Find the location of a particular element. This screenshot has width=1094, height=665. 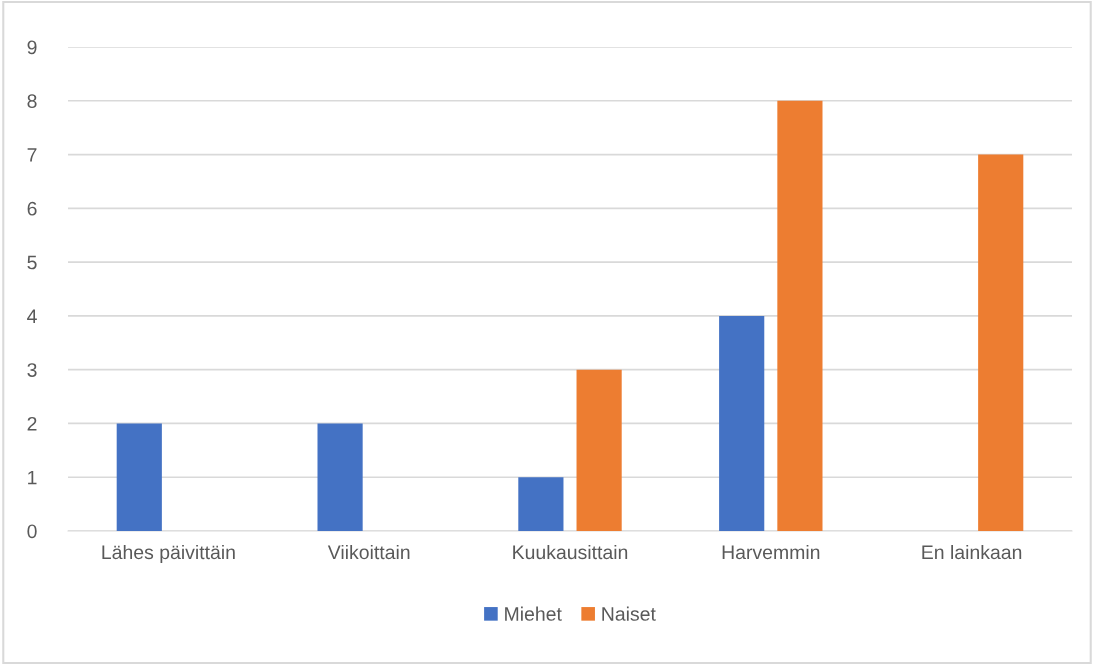

y-tick-label: 5 is located at coordinates (32, 262).